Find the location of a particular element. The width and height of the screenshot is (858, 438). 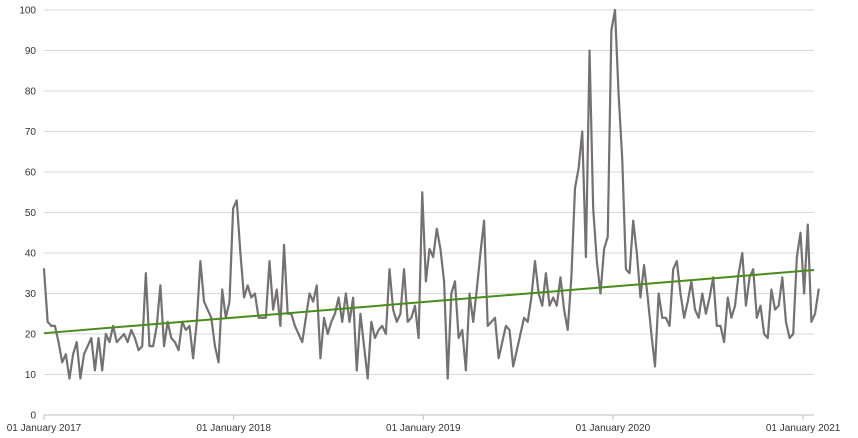

x-tick-label: 01 January 2019 is located at coordinates (423, 428).